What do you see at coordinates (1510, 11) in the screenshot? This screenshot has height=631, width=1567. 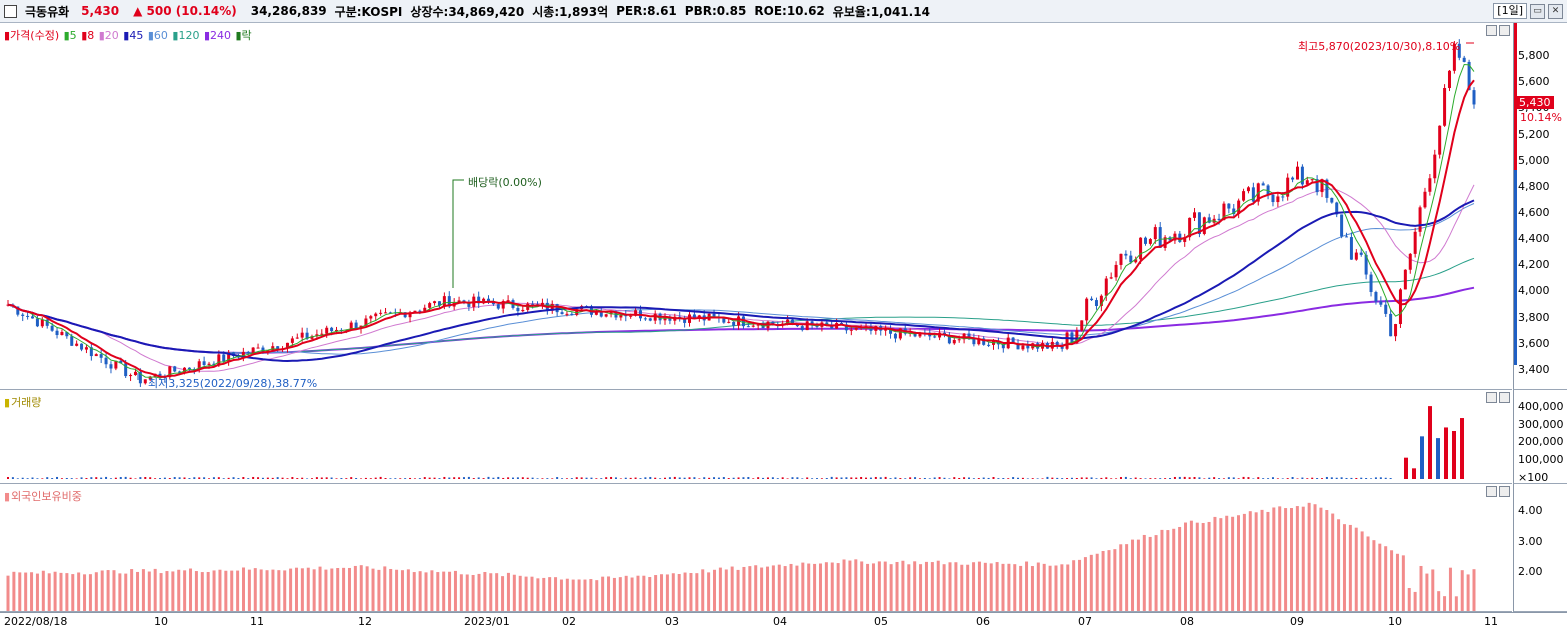 I see `period-selector: [1일]` at bounding box center [1510, 11].